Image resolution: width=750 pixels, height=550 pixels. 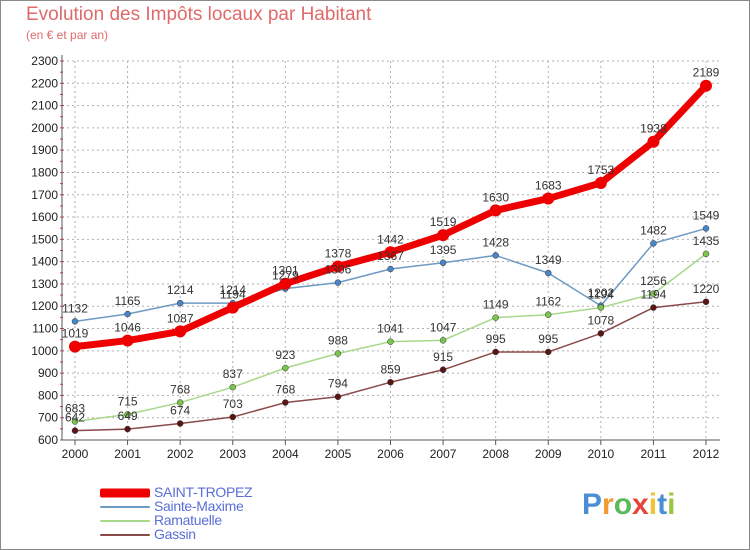 I want to click on data-label-ramatuelle: 988, so click(x=338, y=340).